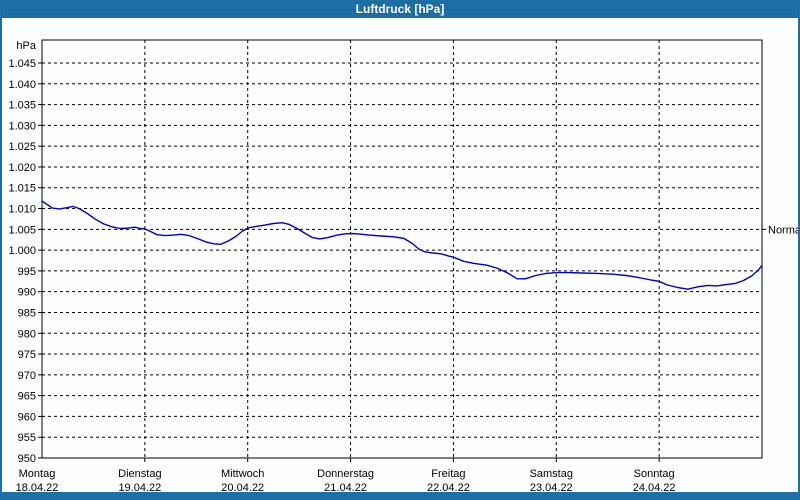  I want to click on y-tick-label: 1.005, so click(22, 230).